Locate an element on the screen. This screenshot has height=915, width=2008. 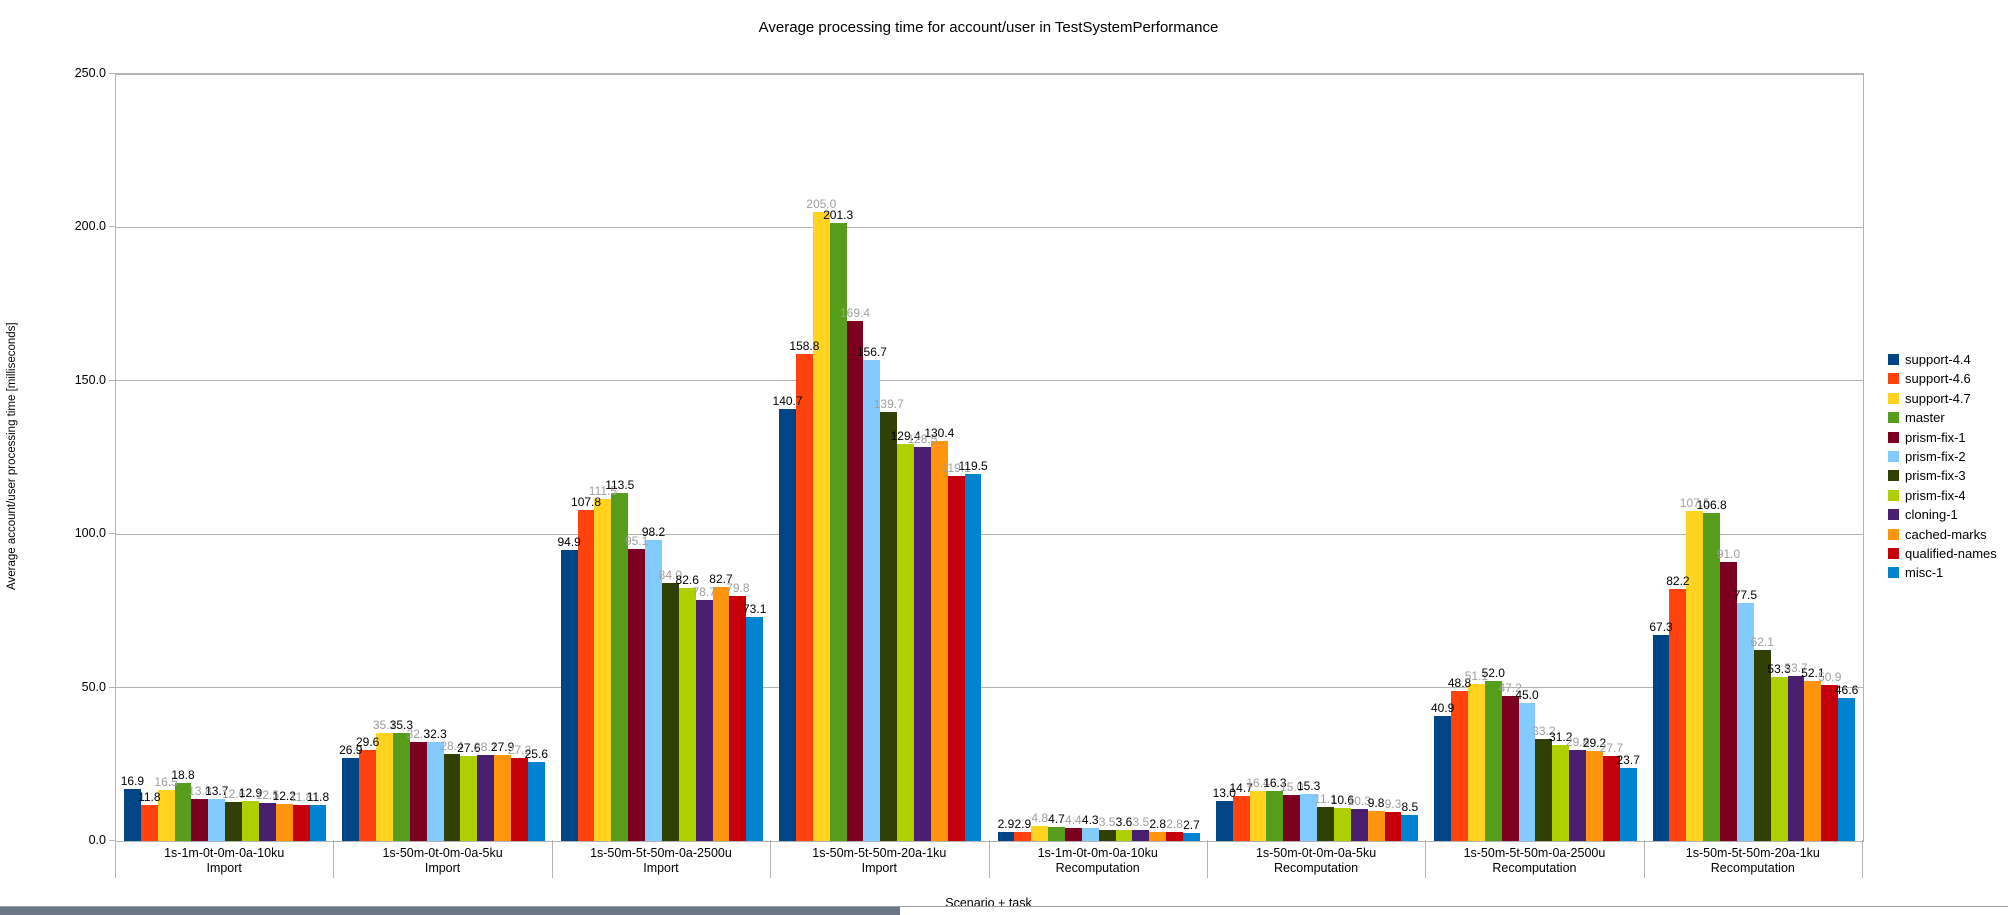
bar-master is located at coordinates (1056, 833).